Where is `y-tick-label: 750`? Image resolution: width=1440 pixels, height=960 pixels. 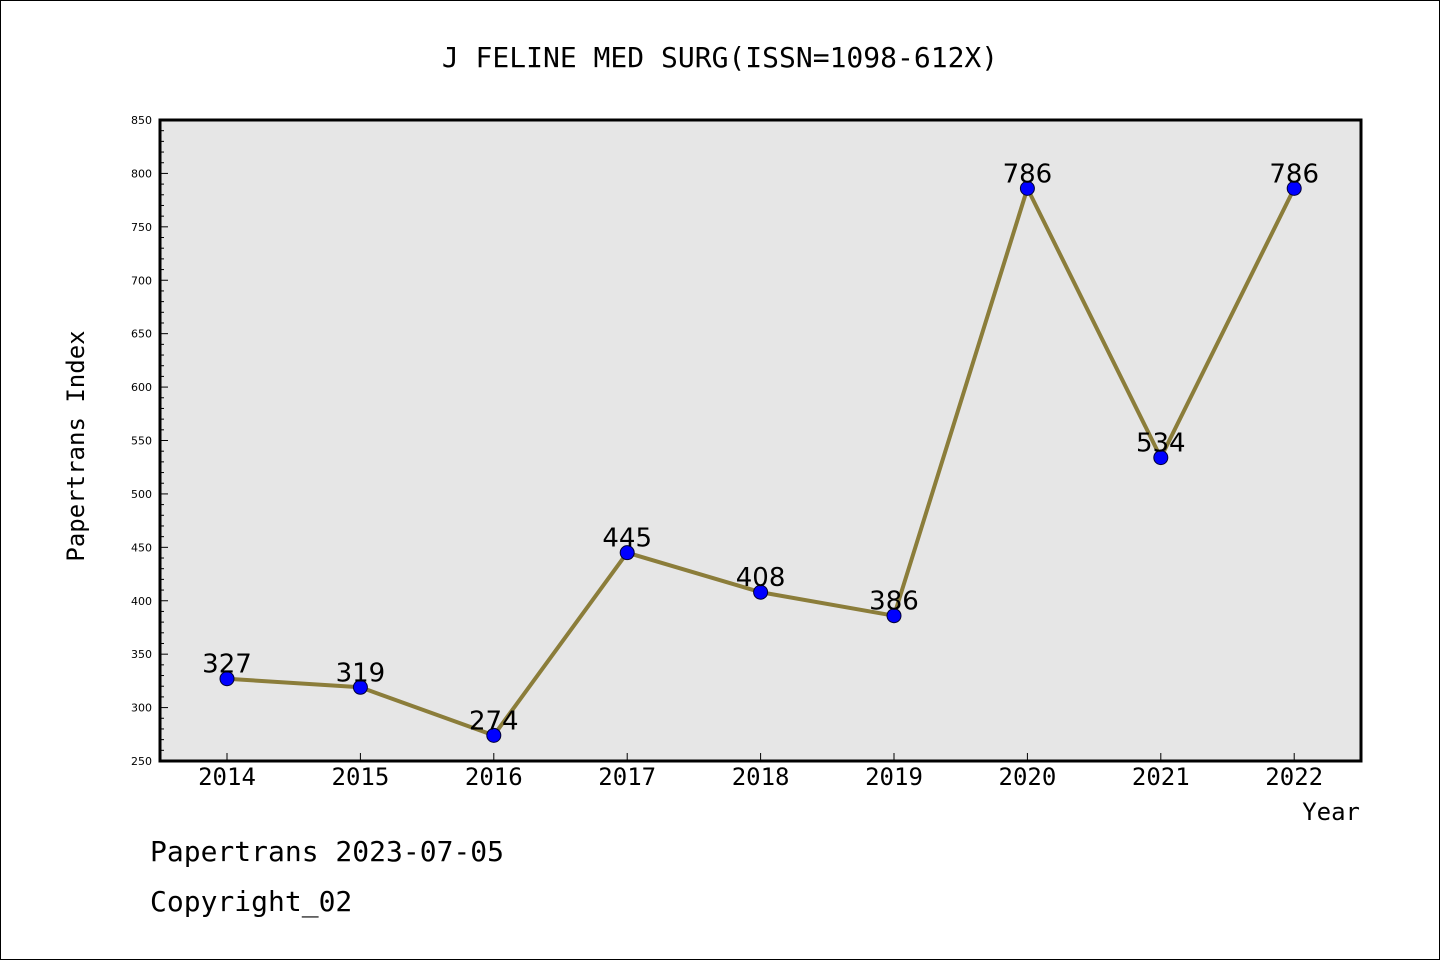 y-tick-label: 750 is located at coordinates (141, 227).